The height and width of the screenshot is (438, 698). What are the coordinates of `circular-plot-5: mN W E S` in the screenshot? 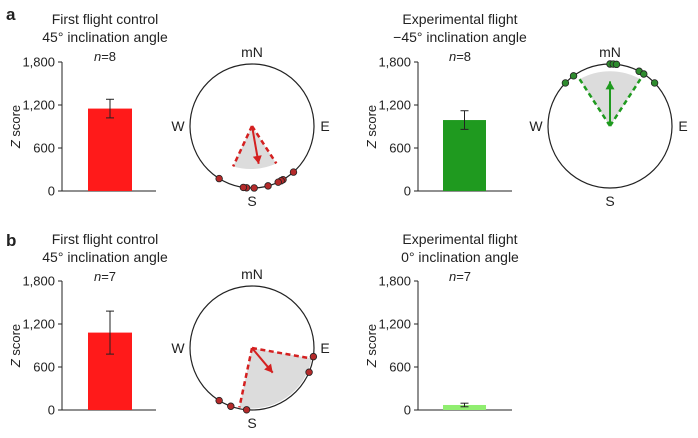 It's located at (250, 348).